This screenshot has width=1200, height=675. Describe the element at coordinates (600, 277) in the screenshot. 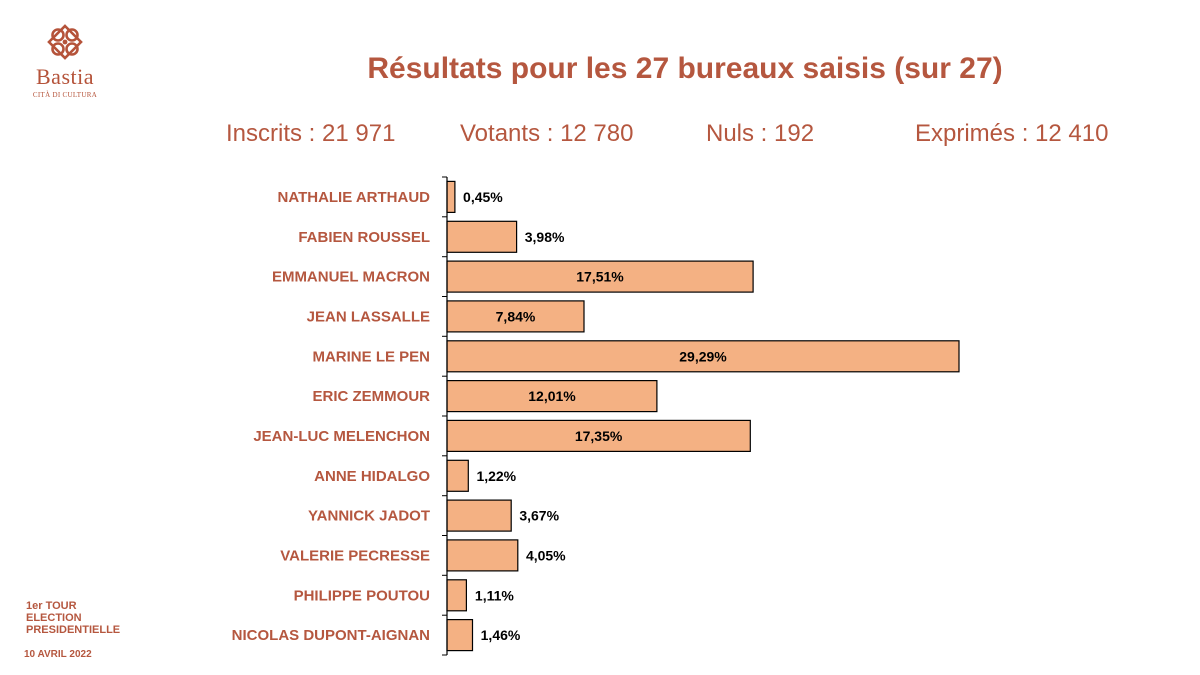

I see `value-label: 17,51%` at that location.